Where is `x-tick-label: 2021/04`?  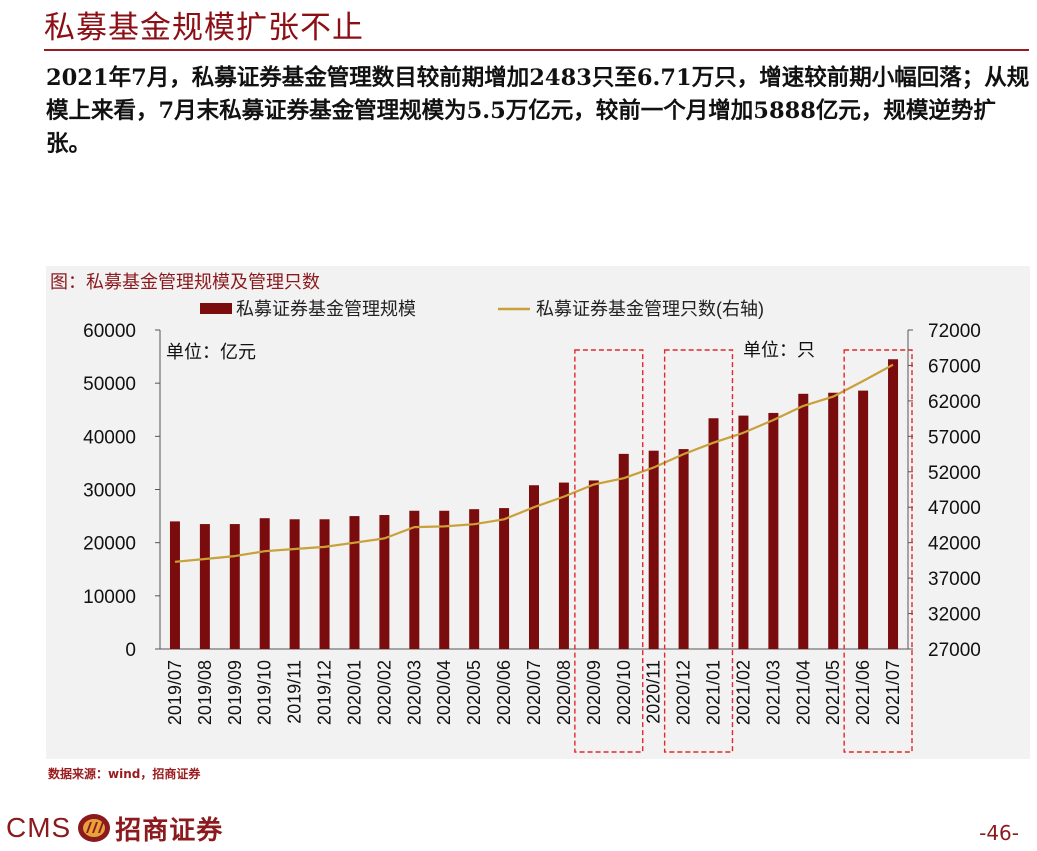
x-tick-label: 2021/04 is located at coordinates (803, 692).